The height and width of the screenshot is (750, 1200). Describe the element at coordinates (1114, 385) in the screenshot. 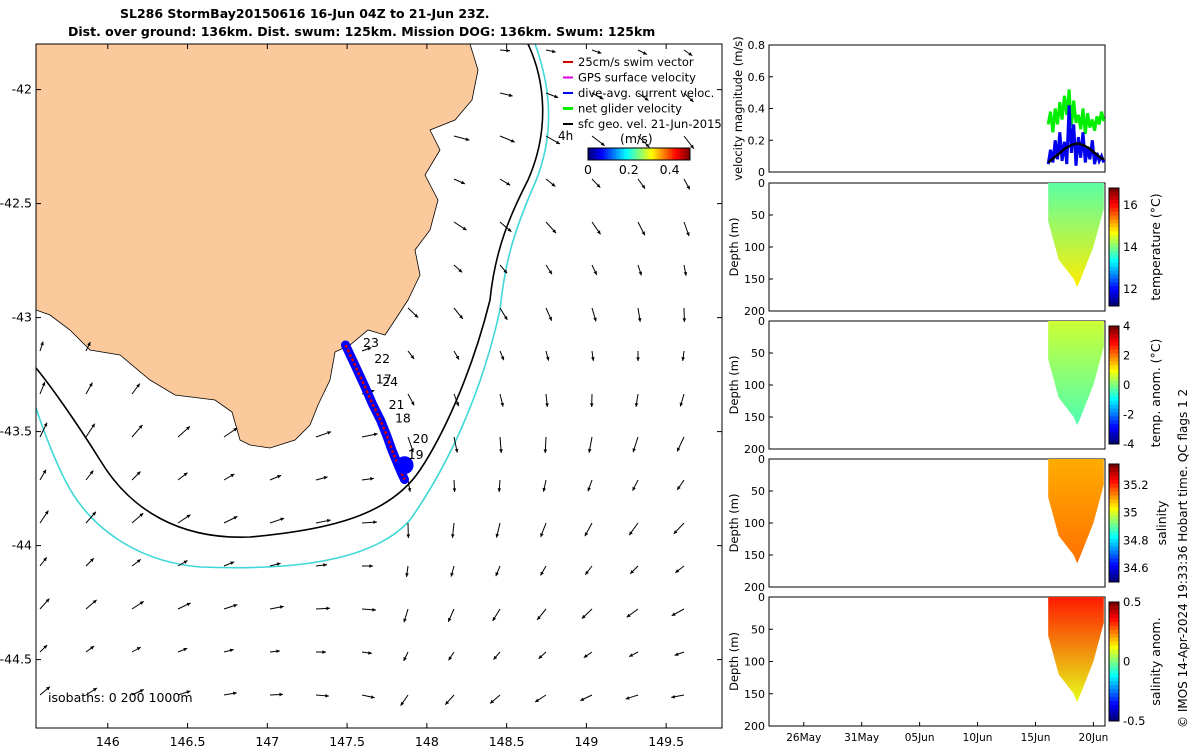

I see `temperature-anomaly-section-colorbar-frame` at that location.